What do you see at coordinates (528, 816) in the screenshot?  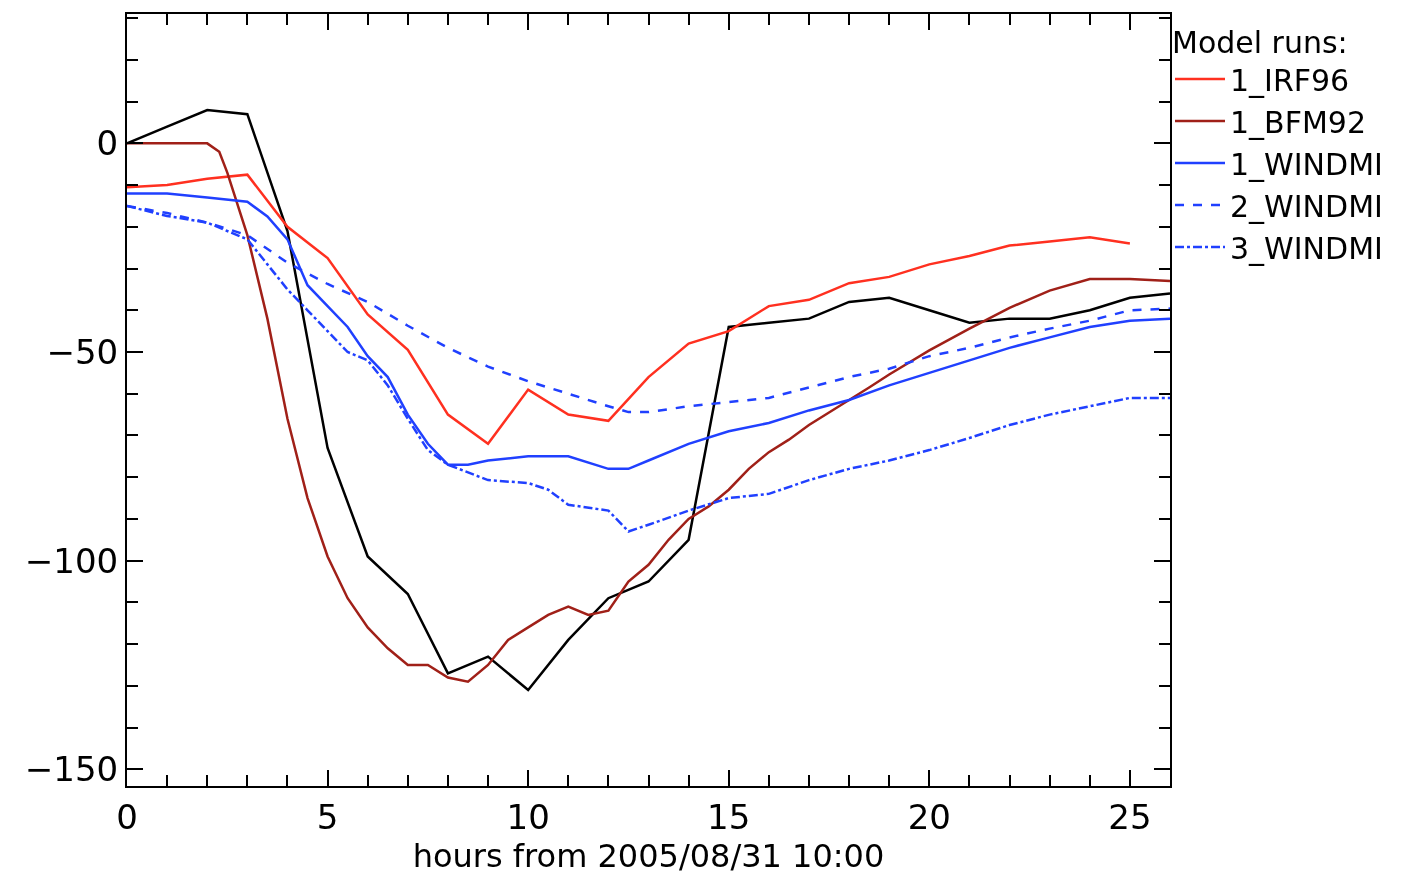 I see `x-tick-label: 10` at bounding box center [528, 816].